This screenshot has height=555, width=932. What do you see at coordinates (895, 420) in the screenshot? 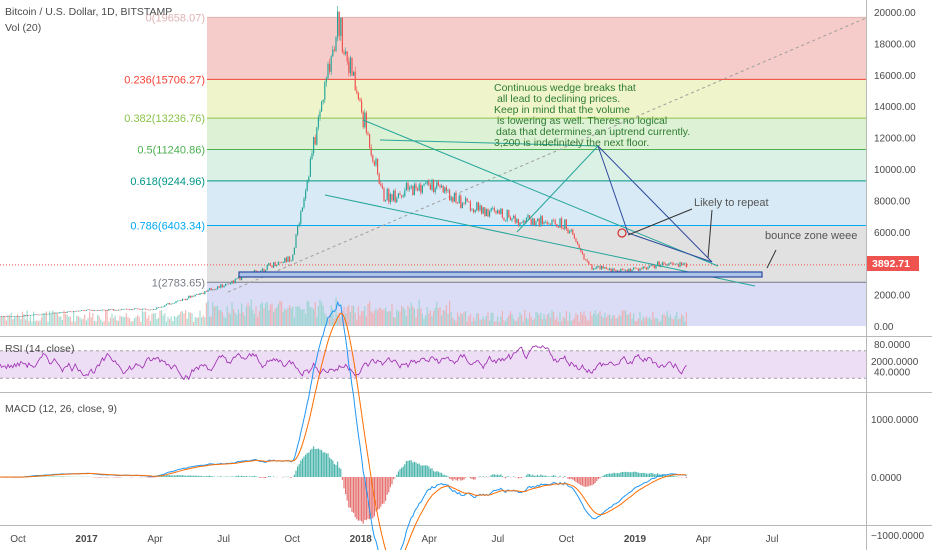
I see `macd-tick-label: 1000.0000` at bounding box center [895, 420].